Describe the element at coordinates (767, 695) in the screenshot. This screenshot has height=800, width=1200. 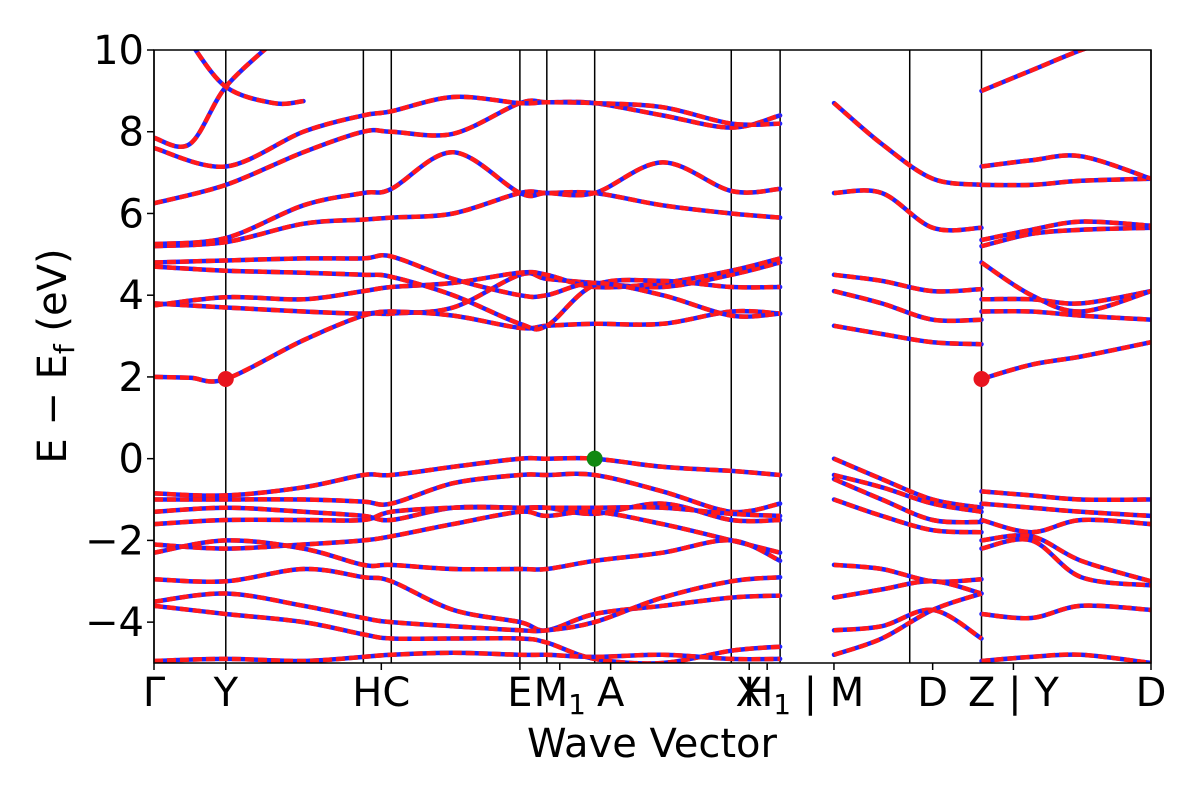
I see `x-tick-label-7: H1` at that location.